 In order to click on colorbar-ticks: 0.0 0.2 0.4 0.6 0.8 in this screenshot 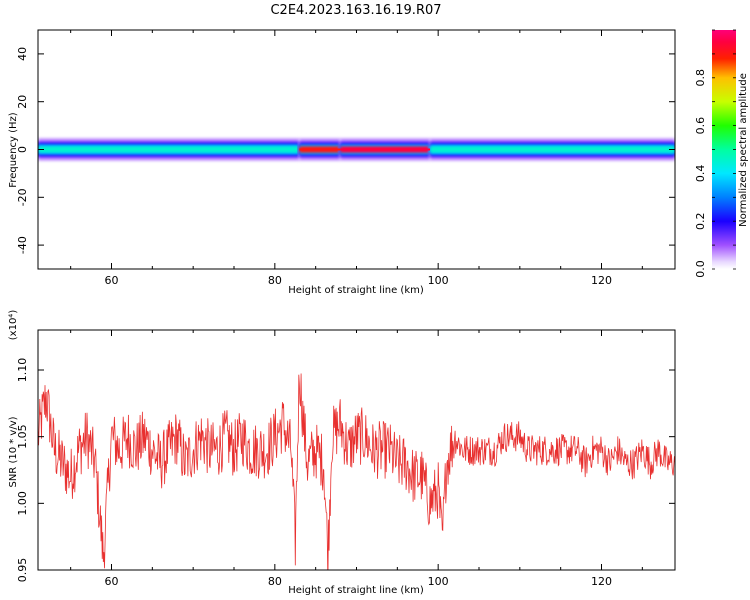, I will do `click(715, 153)`.